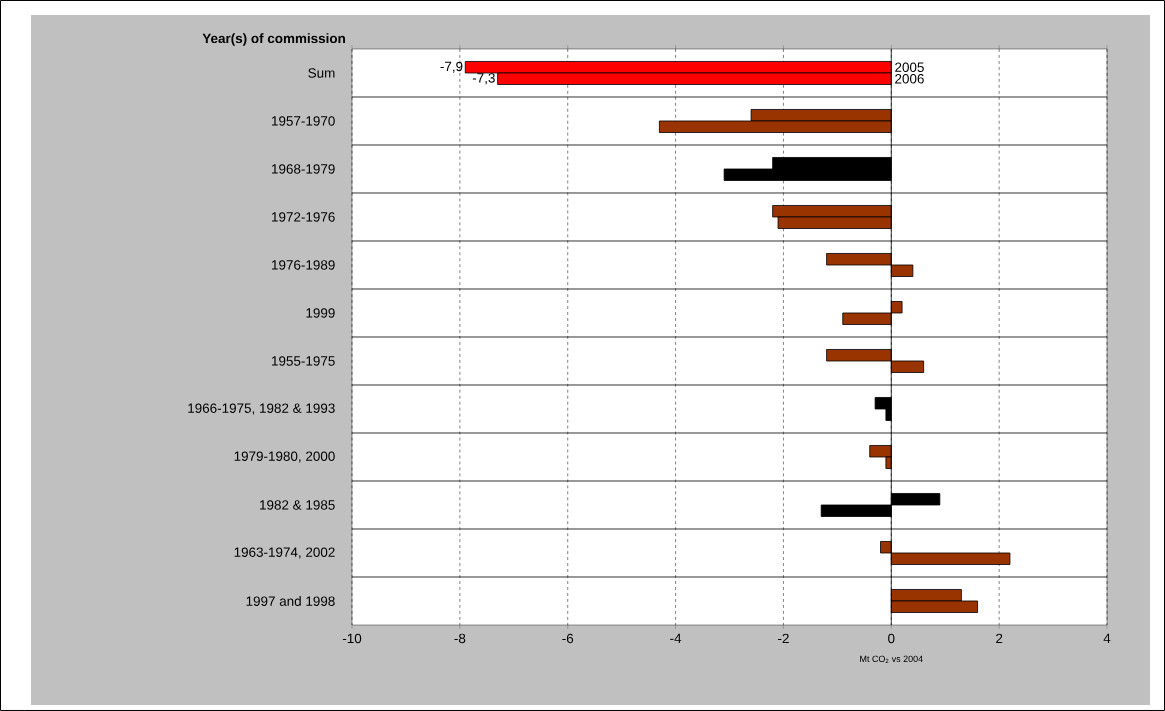  What do you see at coordinates (303, 217) in the screenshot?
I see `y-tick-label: 1972-1976` at bounding box center [303, 217].